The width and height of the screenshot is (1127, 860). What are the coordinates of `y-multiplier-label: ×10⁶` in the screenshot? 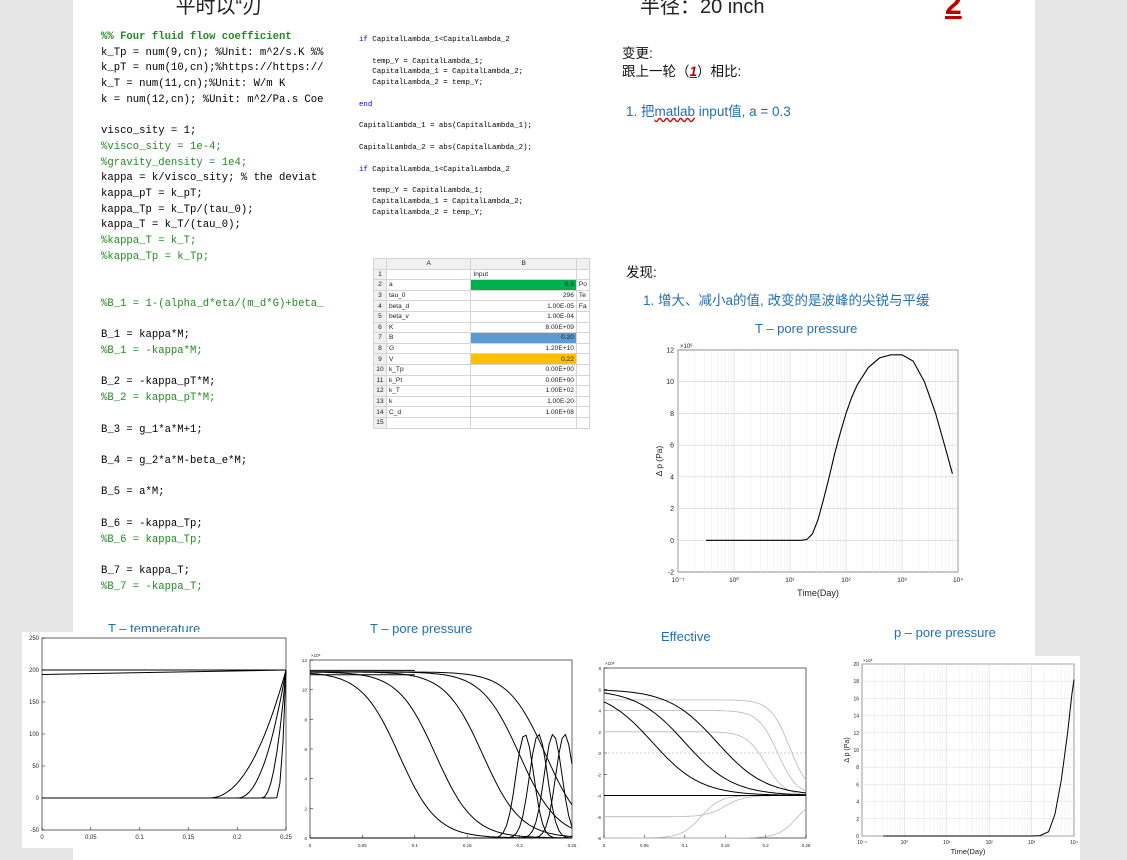 It's located at (868, 660).